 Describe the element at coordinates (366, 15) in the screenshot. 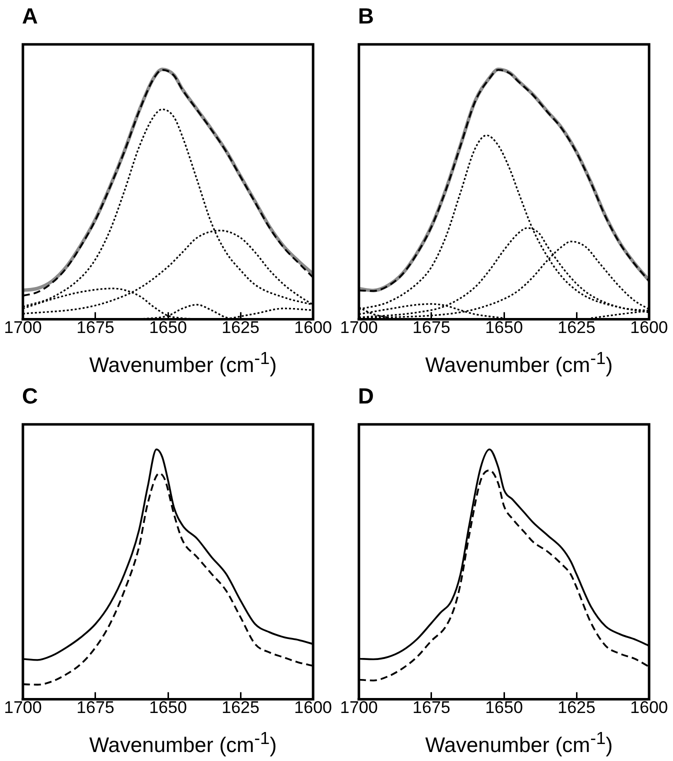

I see `chart-title: B` at that location.